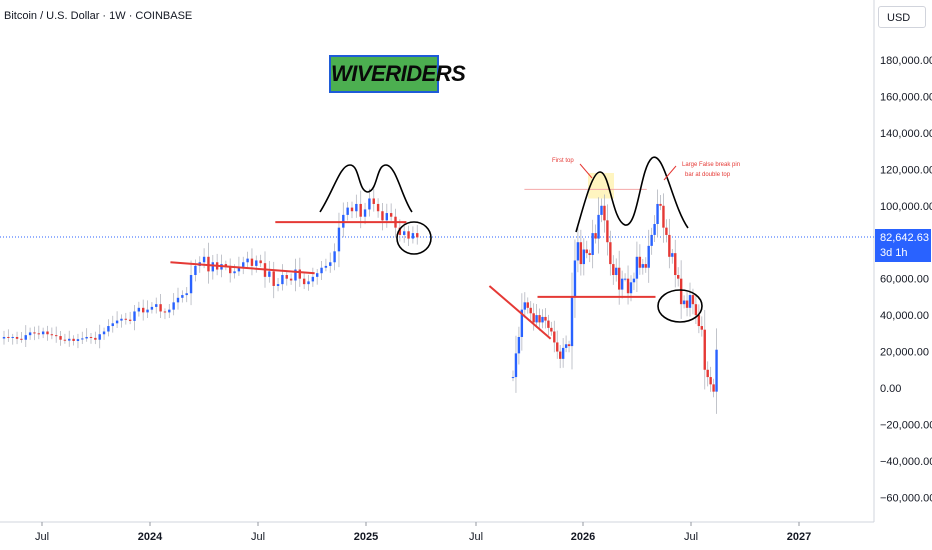 The image size is (932, 550). I want to click on breakdown-circle-left, so click(414, 238).